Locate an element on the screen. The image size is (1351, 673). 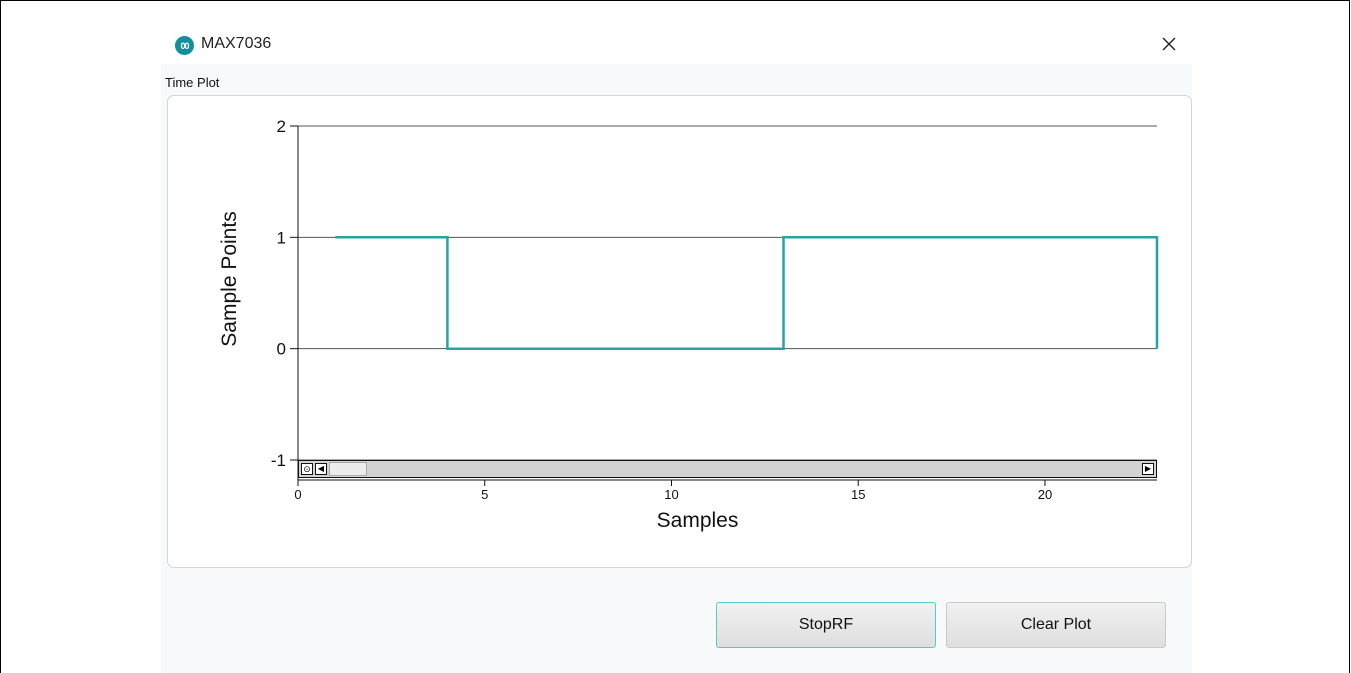
close-button is located at coordinates (1169, 44).